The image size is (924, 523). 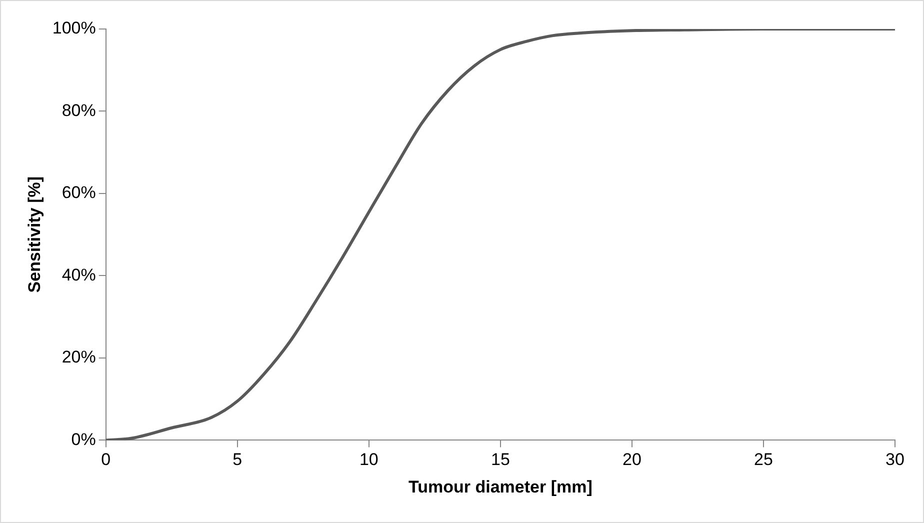 I want to click on y-tick-label: 20%, so click(x=79, y=357).